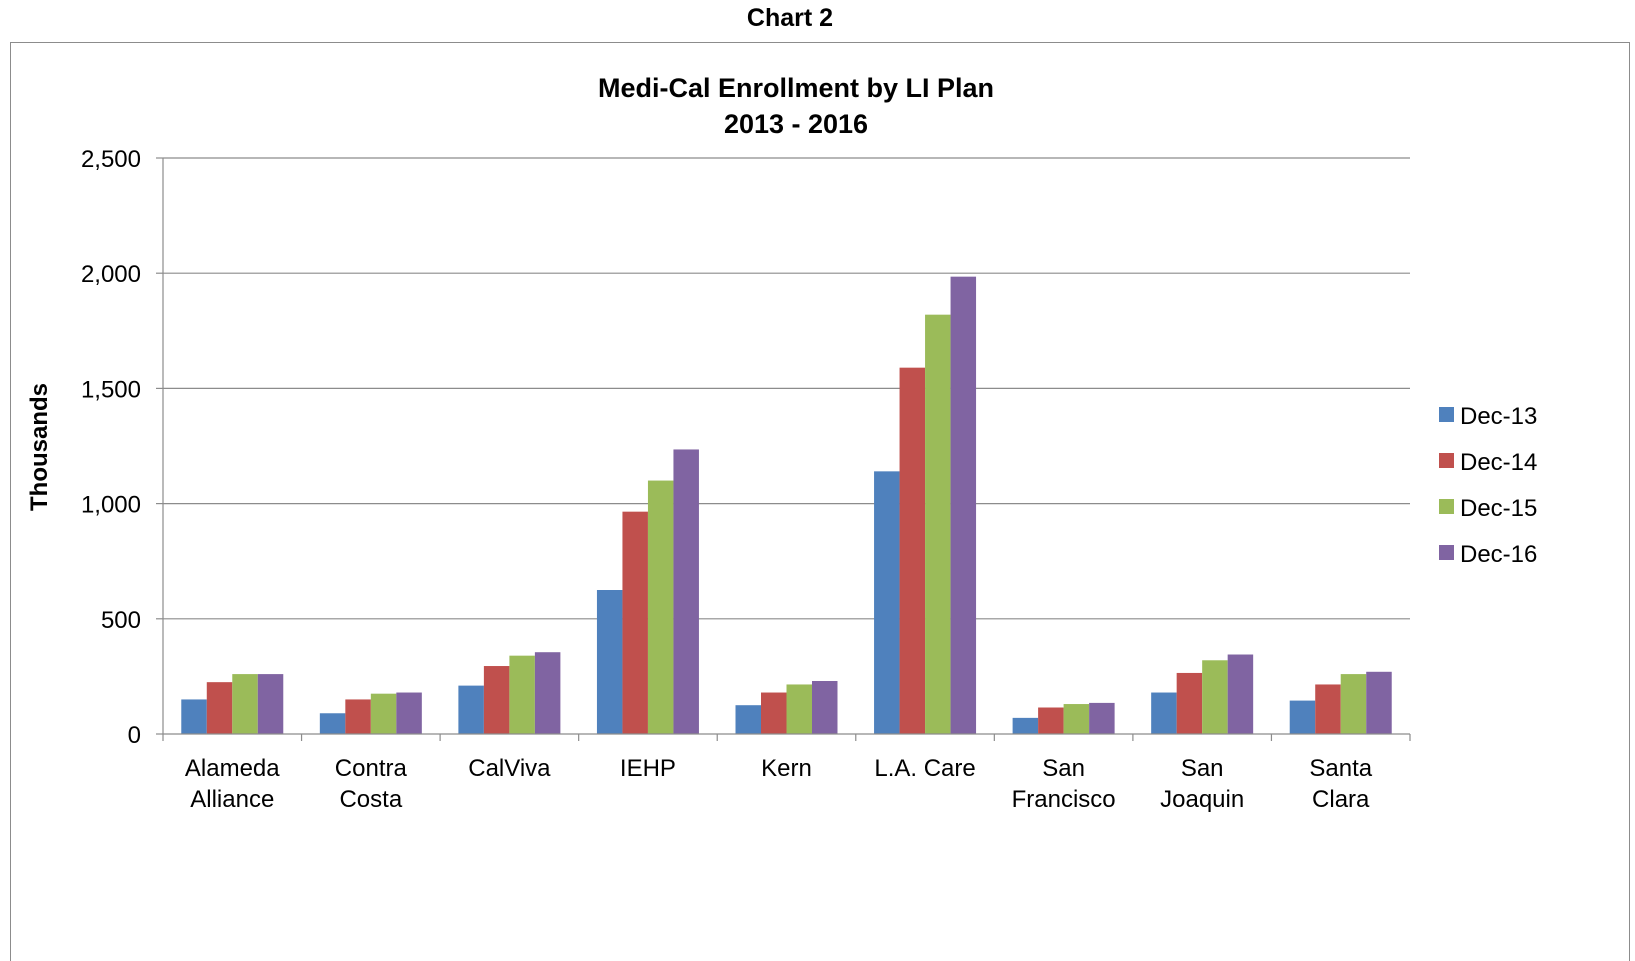 This screenshot has width=1635, height=961. Describe the element at coordinates (232, 784) in the screenshot. I see `x-tick-label: Alameda Alliance` at that location.